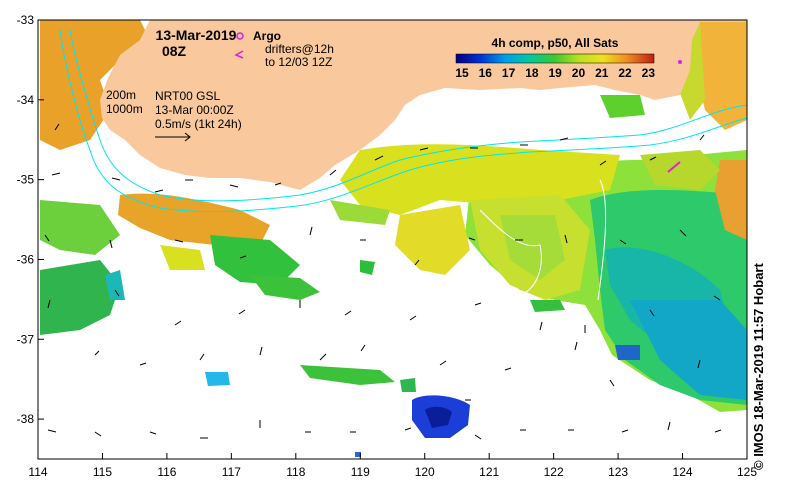 The image size is (790, 492). I want to click on colorbar-tick-label: 17, so click(509, 73).